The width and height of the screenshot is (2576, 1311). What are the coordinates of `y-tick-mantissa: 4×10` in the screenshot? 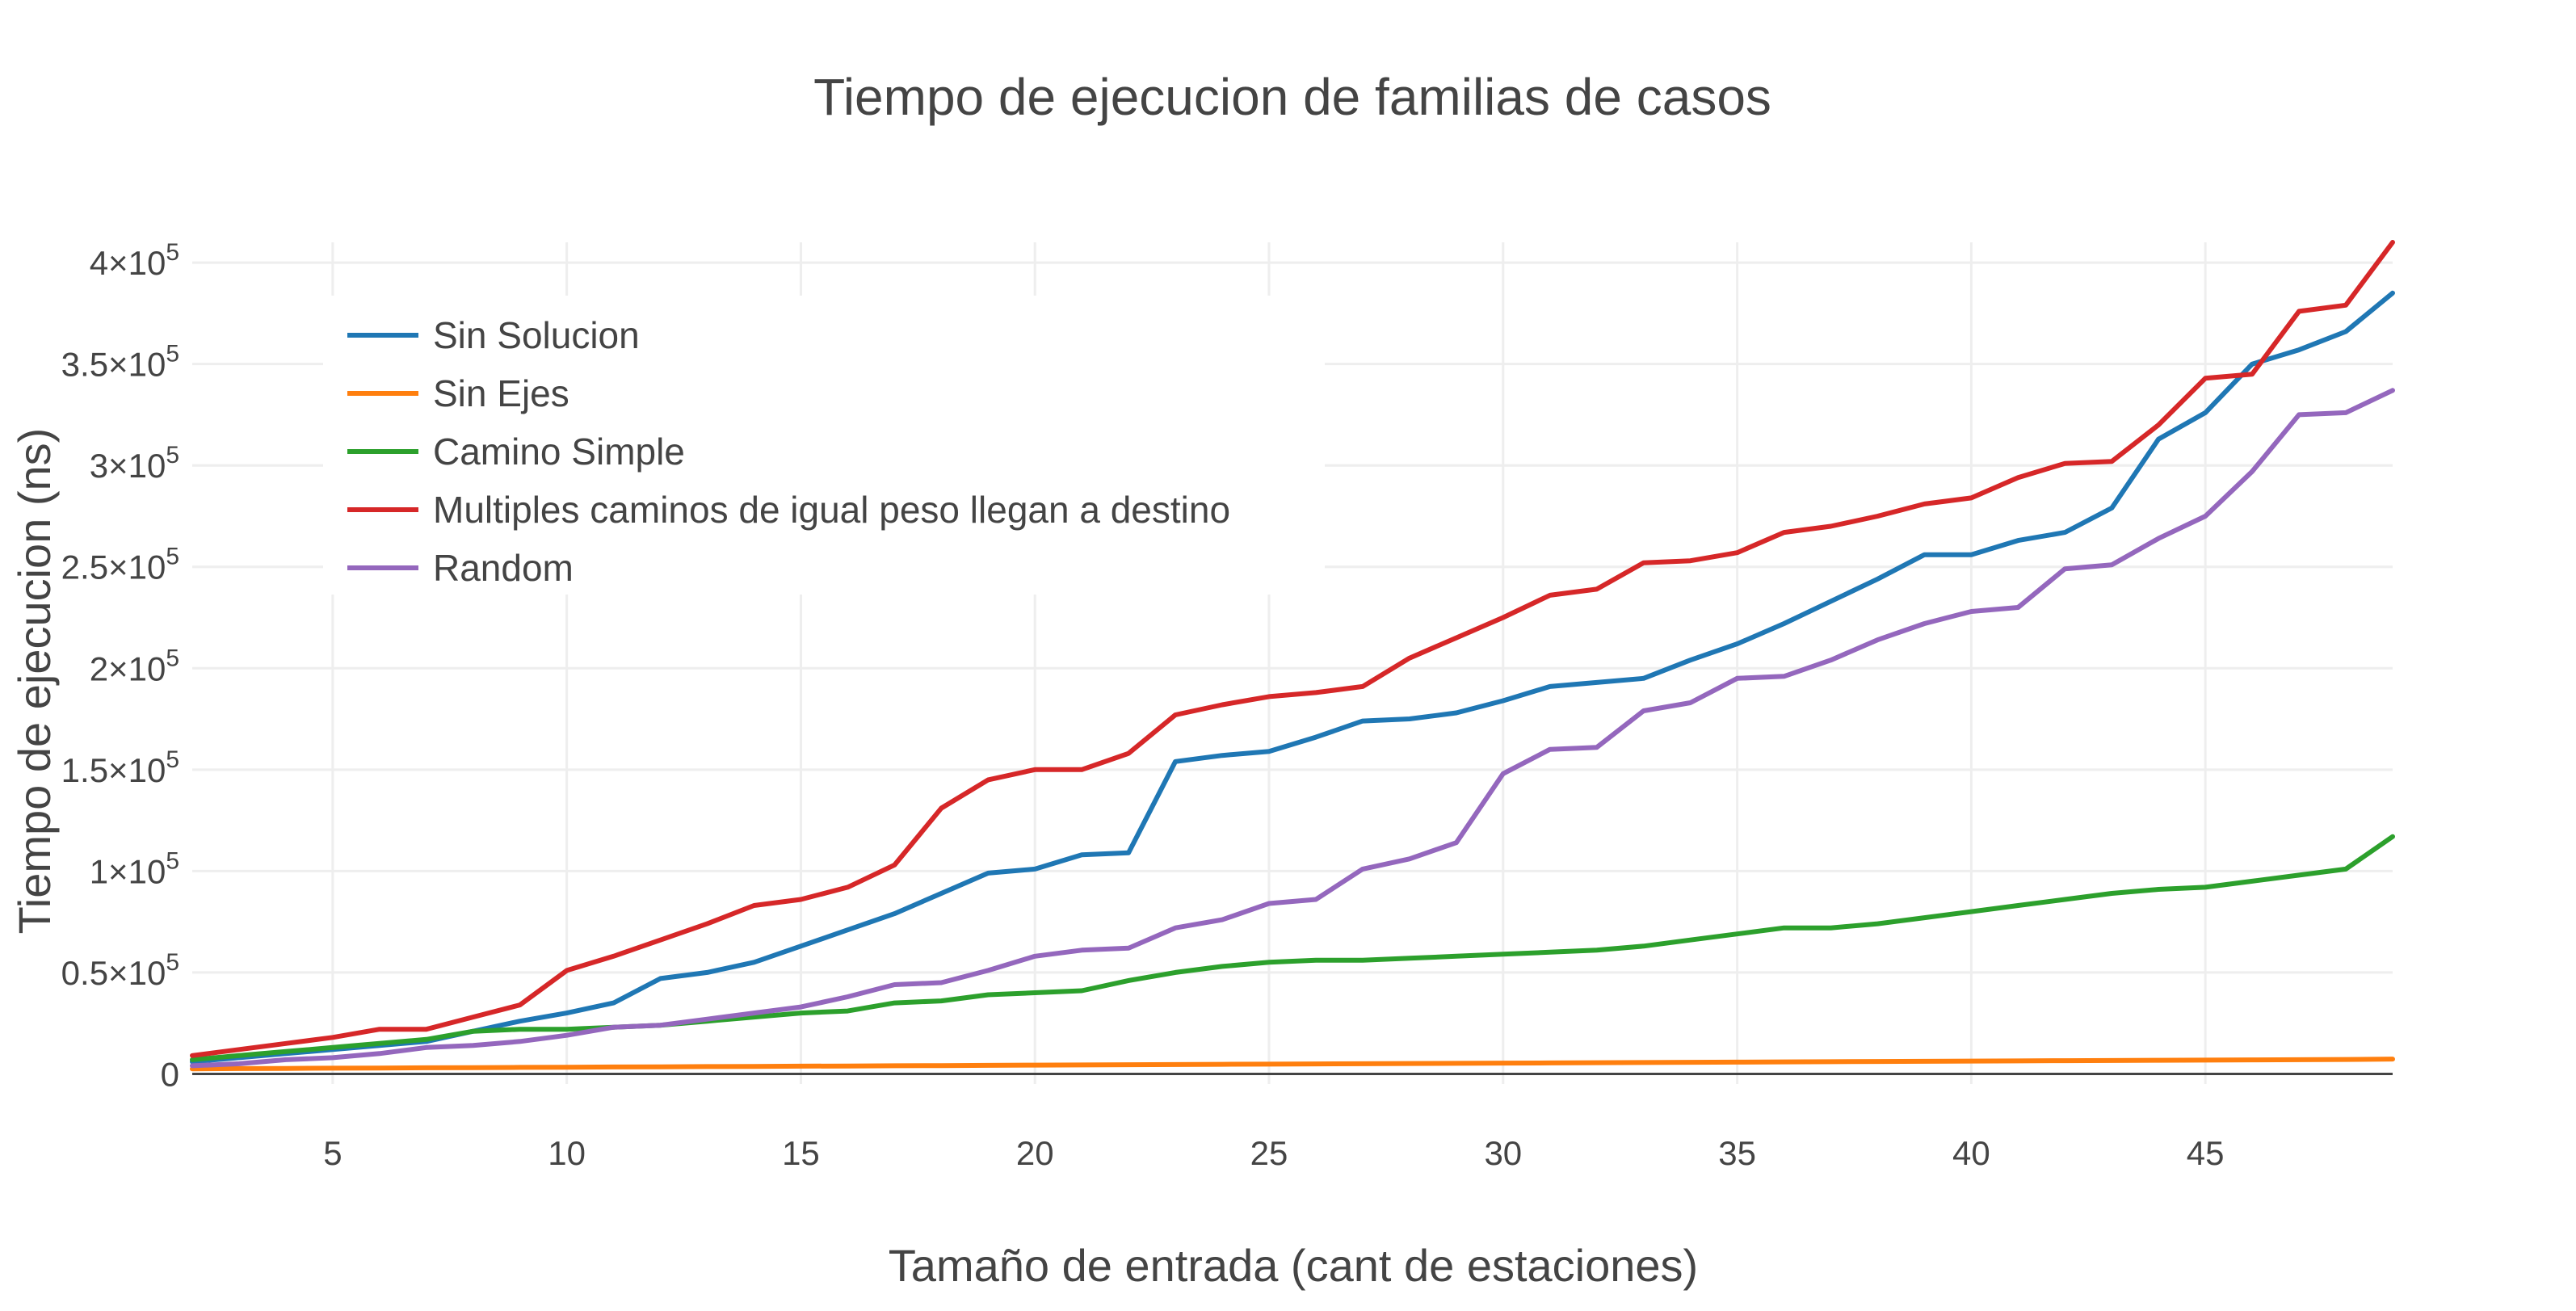 It's located at (128, 263).